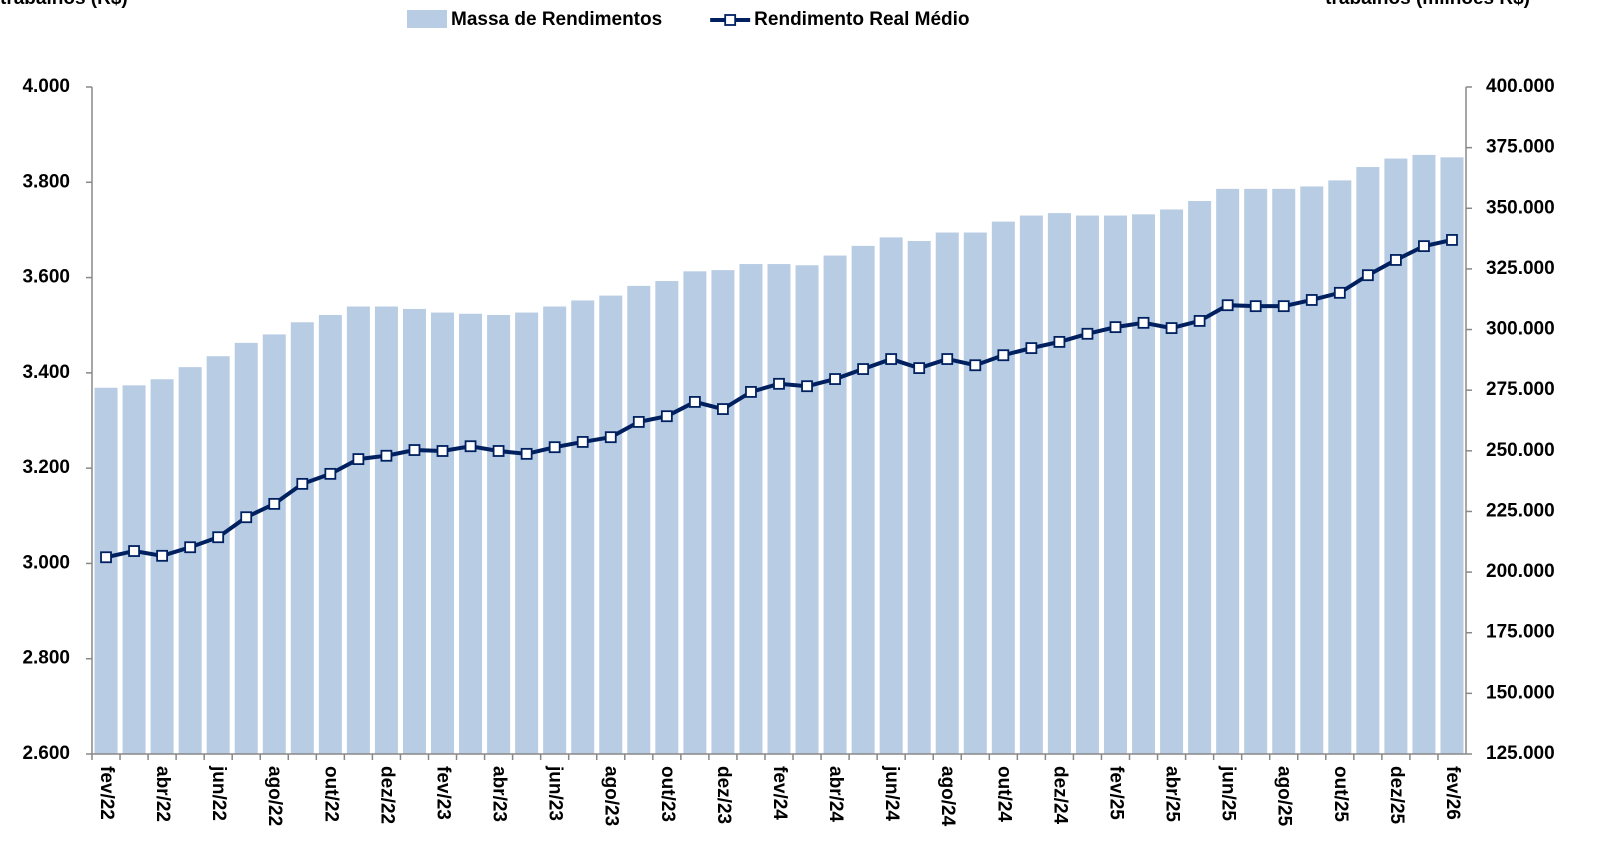 The image size is (1614, 866). I want to click on y2-tick-label: 175.000, so click(1520, 632).